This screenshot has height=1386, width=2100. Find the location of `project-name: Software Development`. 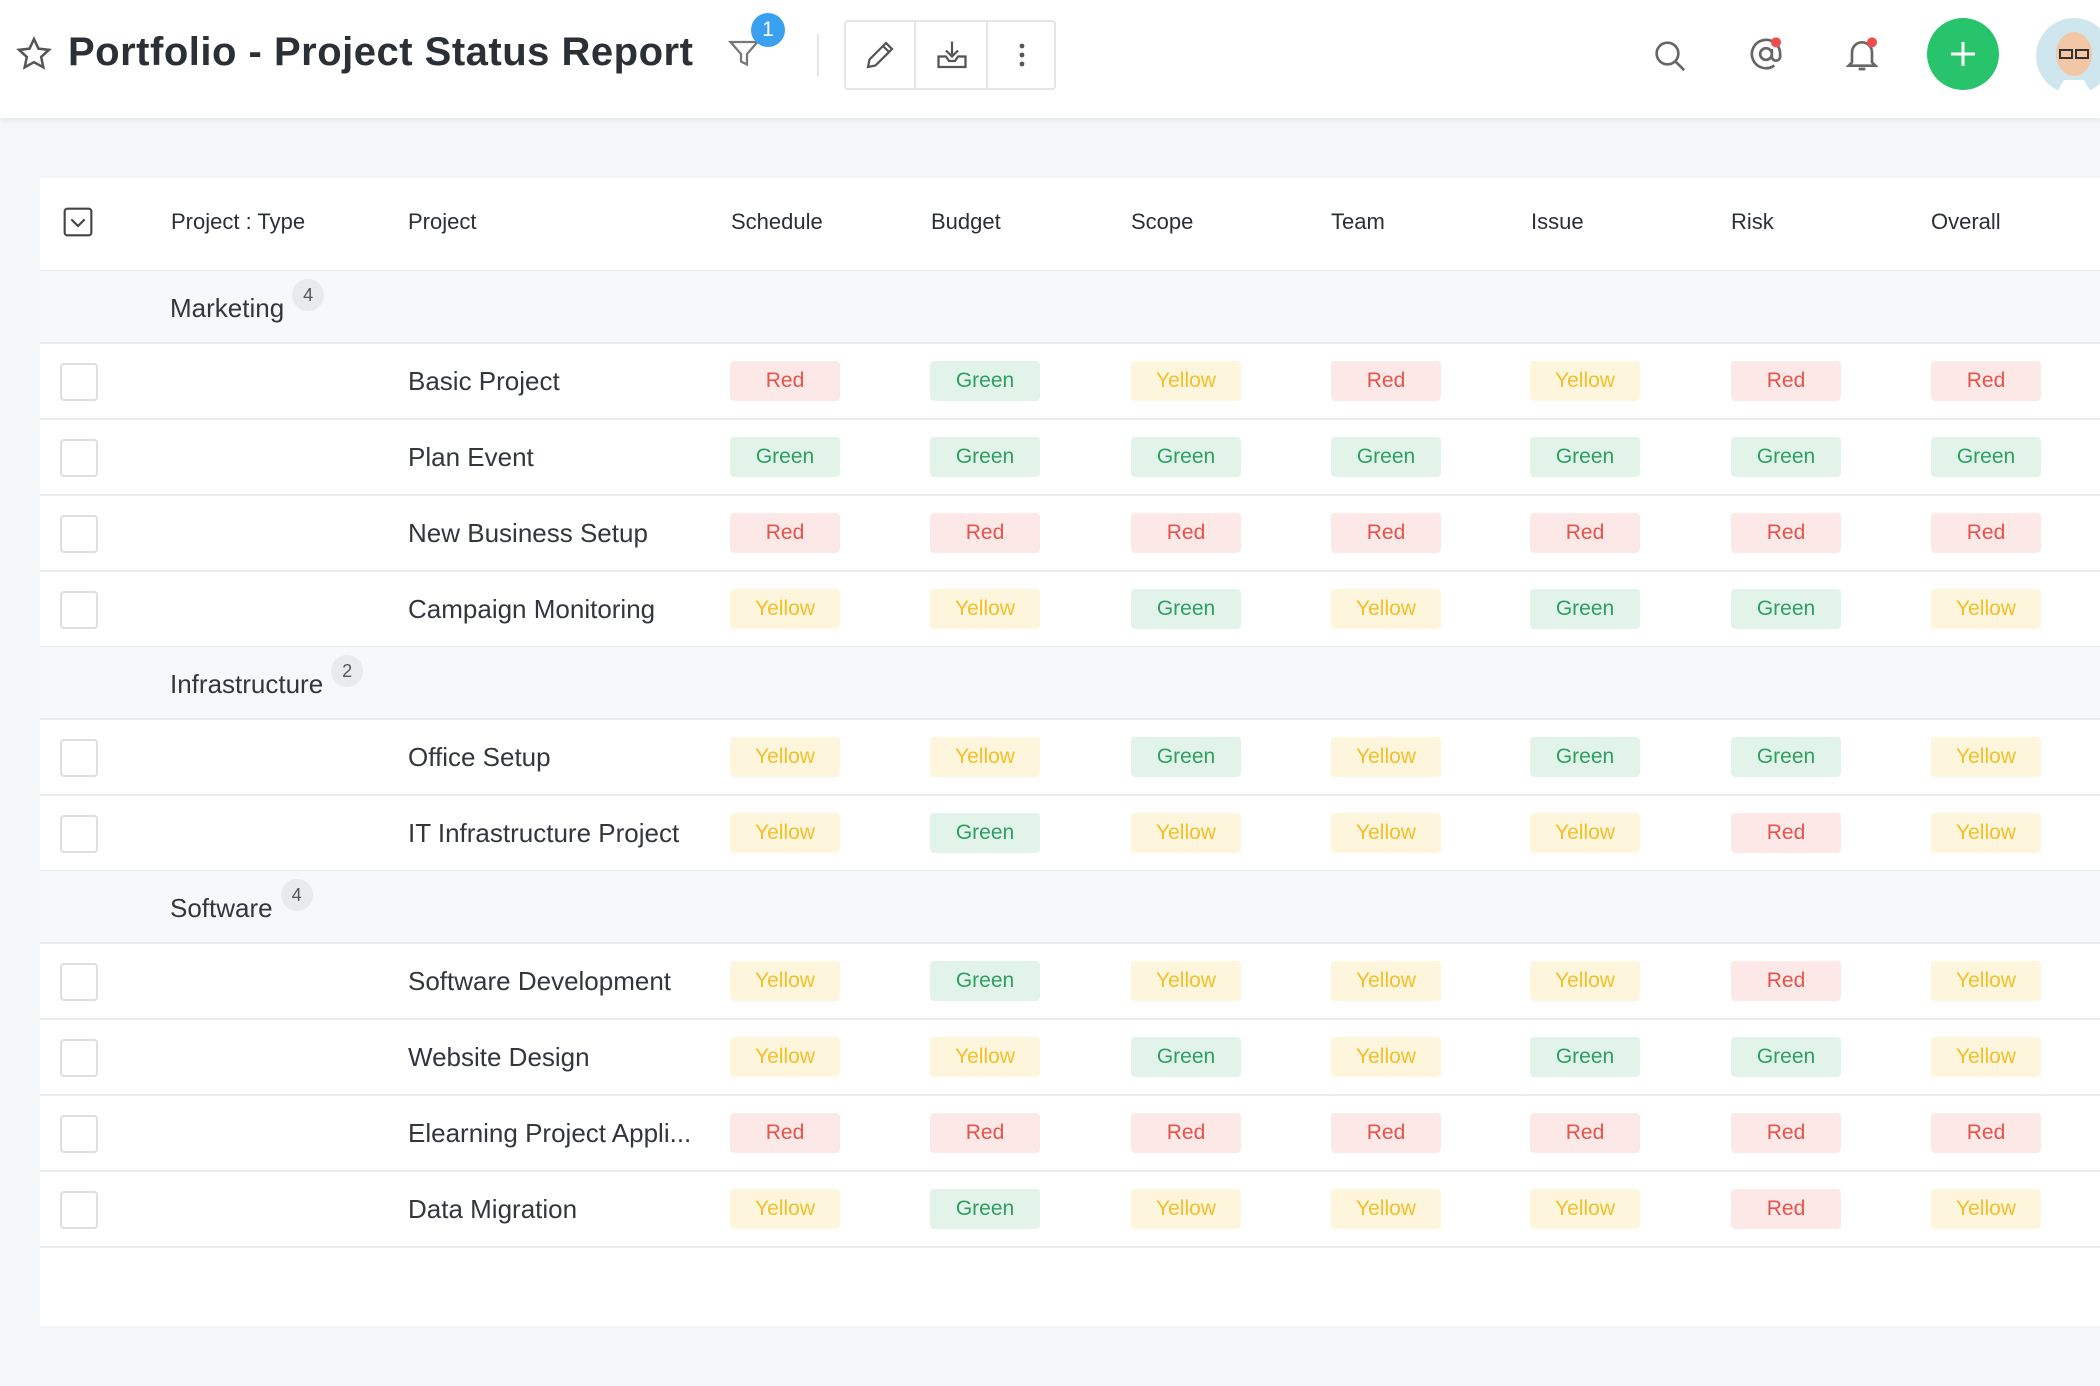

project-name: Software Development is located at coordinates (540, 981).